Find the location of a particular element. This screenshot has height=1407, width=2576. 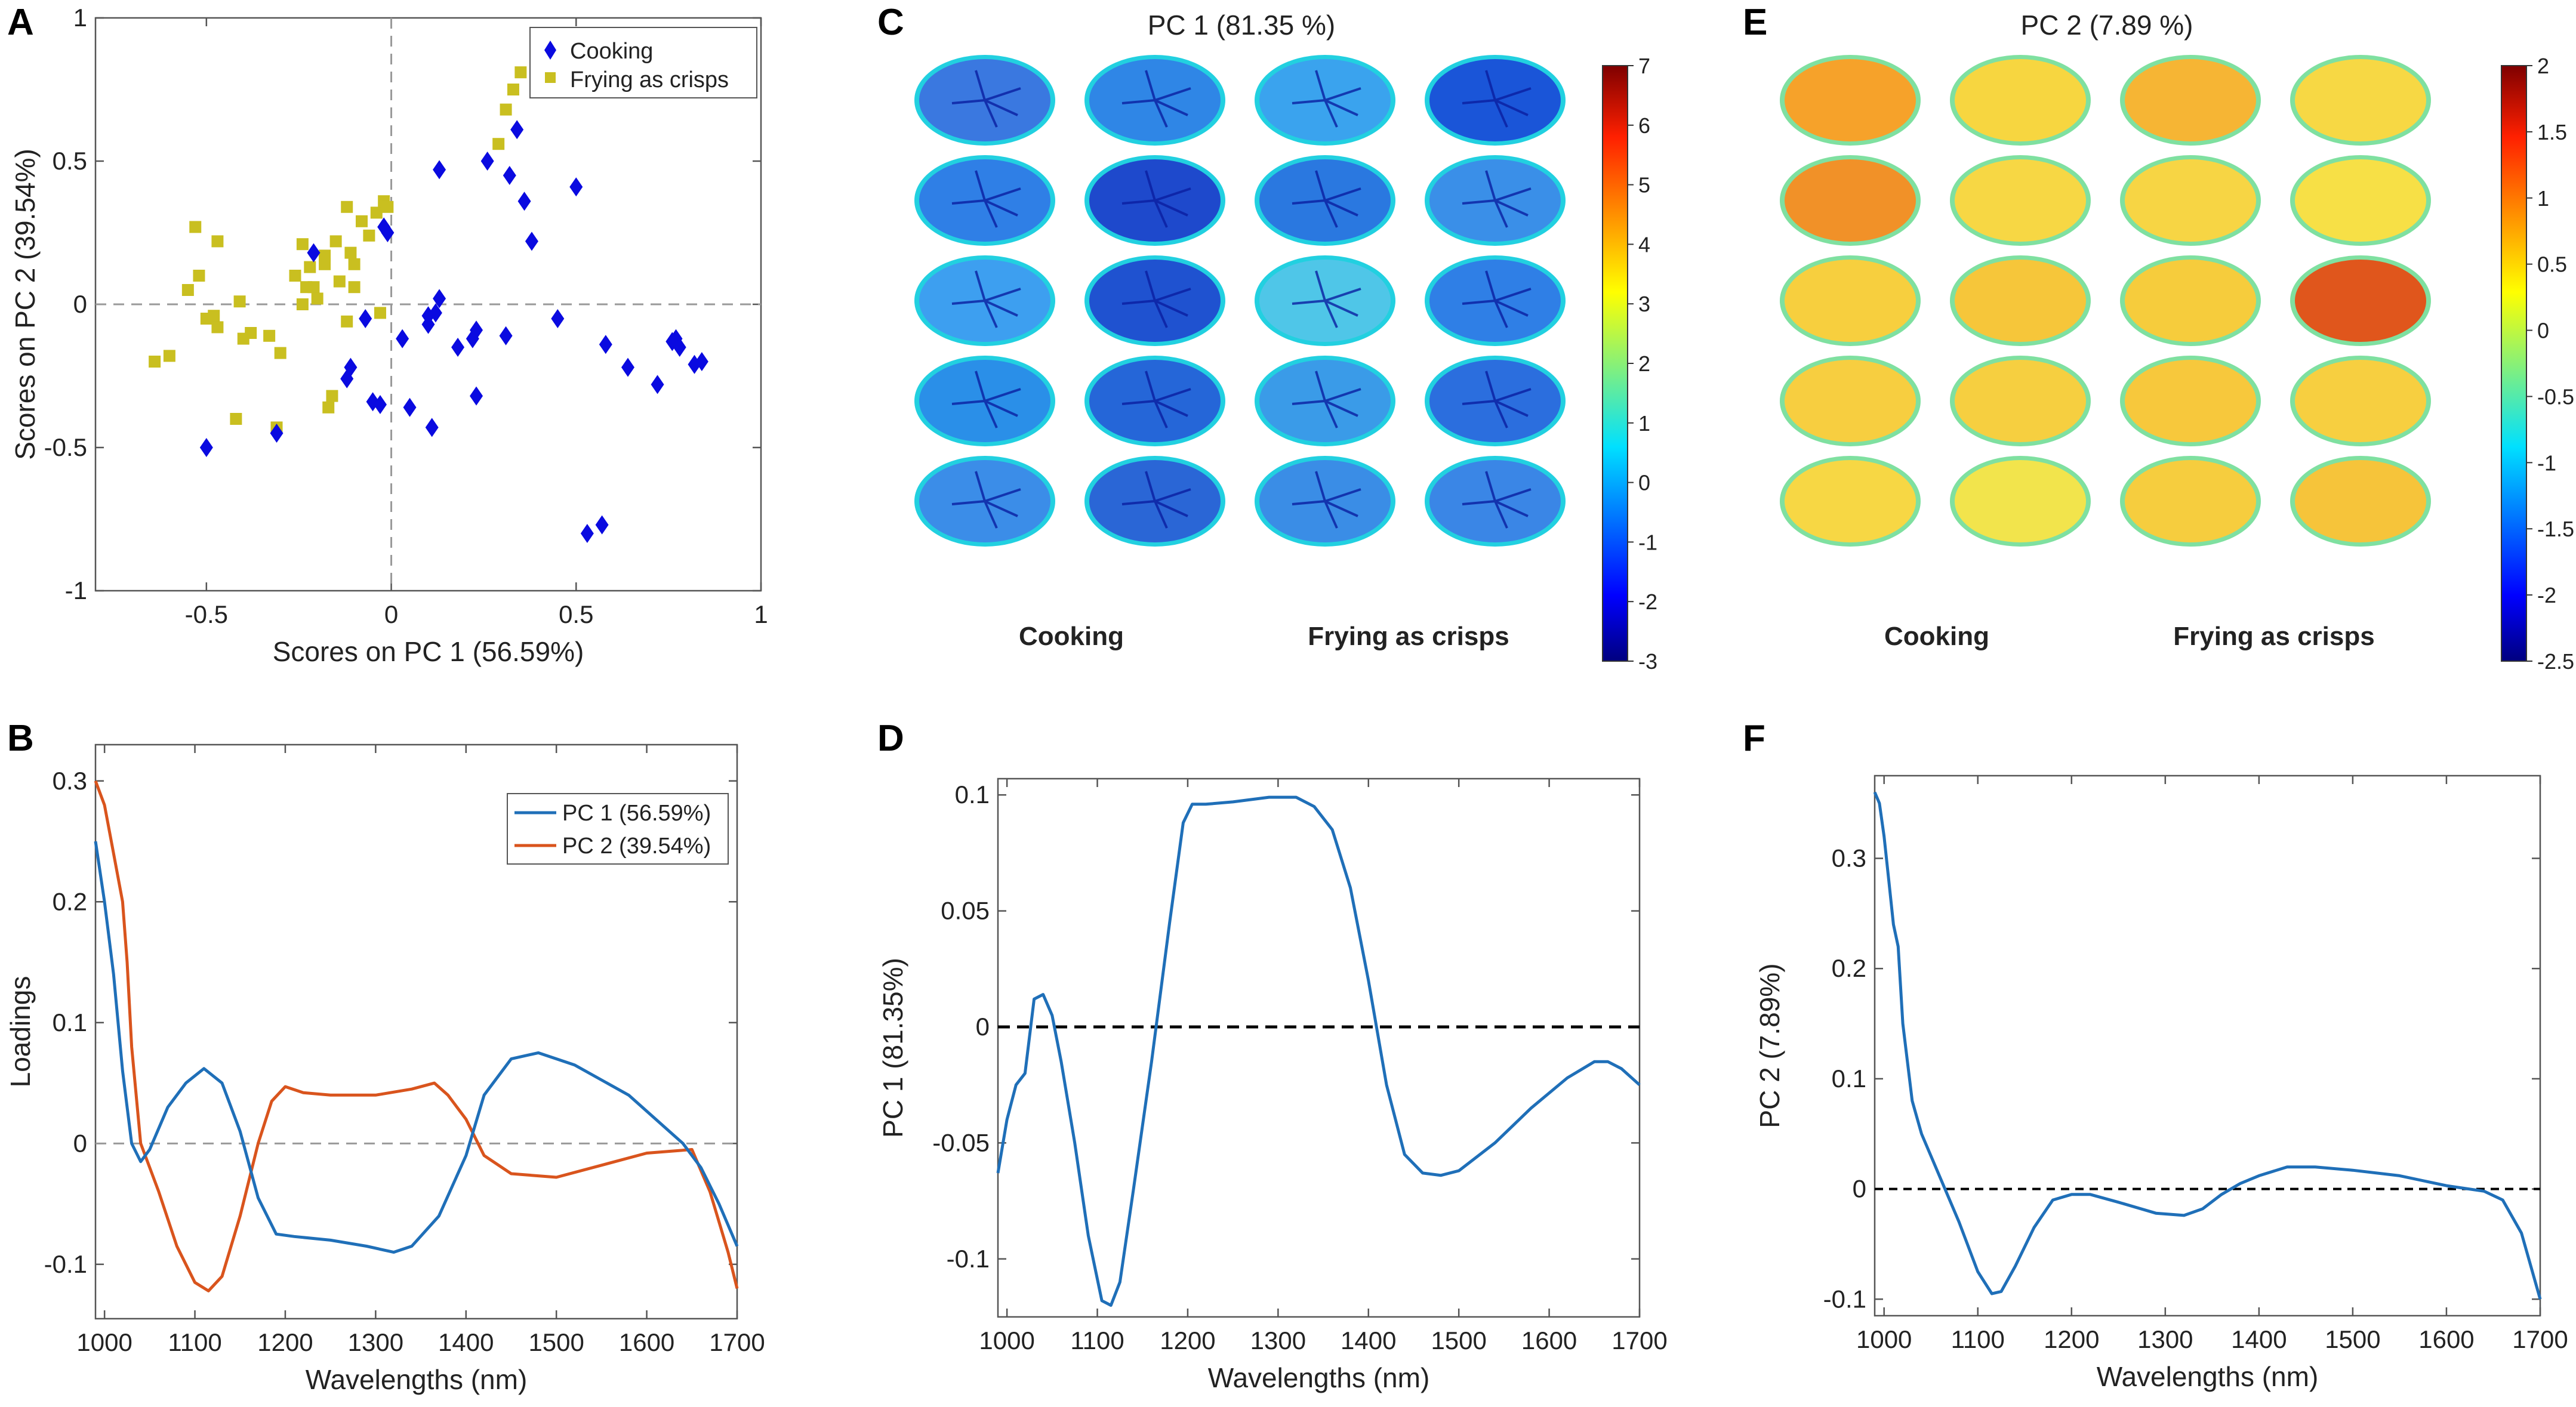

x-tick-label: 1300 is located at coordinates (1278, 1340).